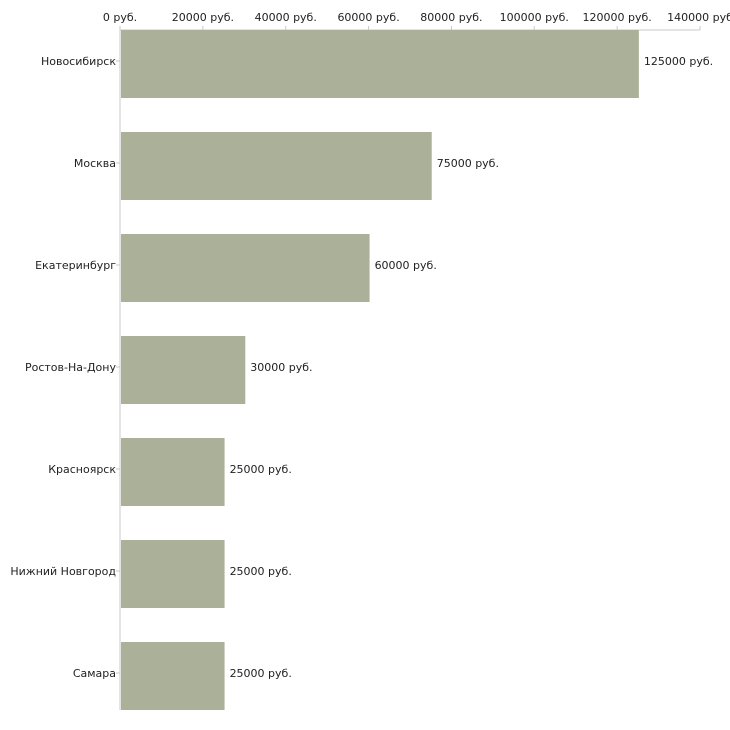  I want to click on x-tick-label: 20000 руб., so click(203, 17).